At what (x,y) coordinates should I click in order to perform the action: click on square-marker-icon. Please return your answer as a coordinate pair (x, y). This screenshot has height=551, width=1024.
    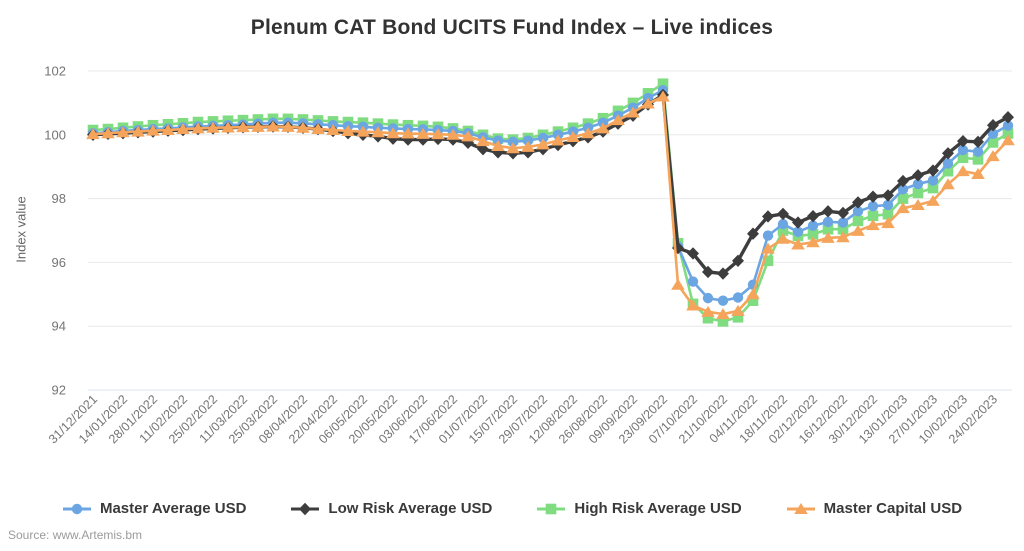
    Looking at the image, I should click on (551, 508).